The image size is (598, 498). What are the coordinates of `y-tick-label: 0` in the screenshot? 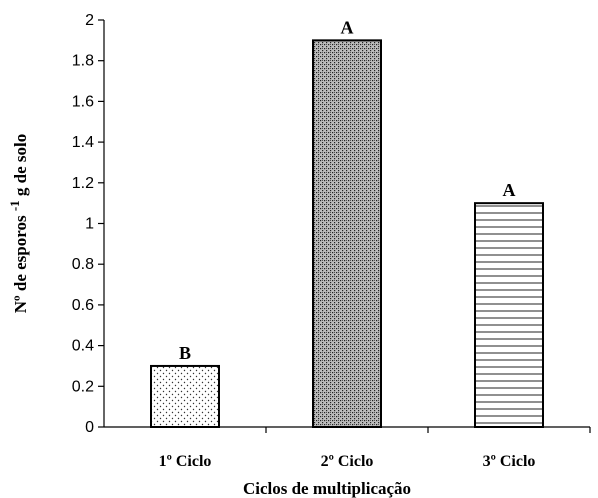 It's located at (89, 427).